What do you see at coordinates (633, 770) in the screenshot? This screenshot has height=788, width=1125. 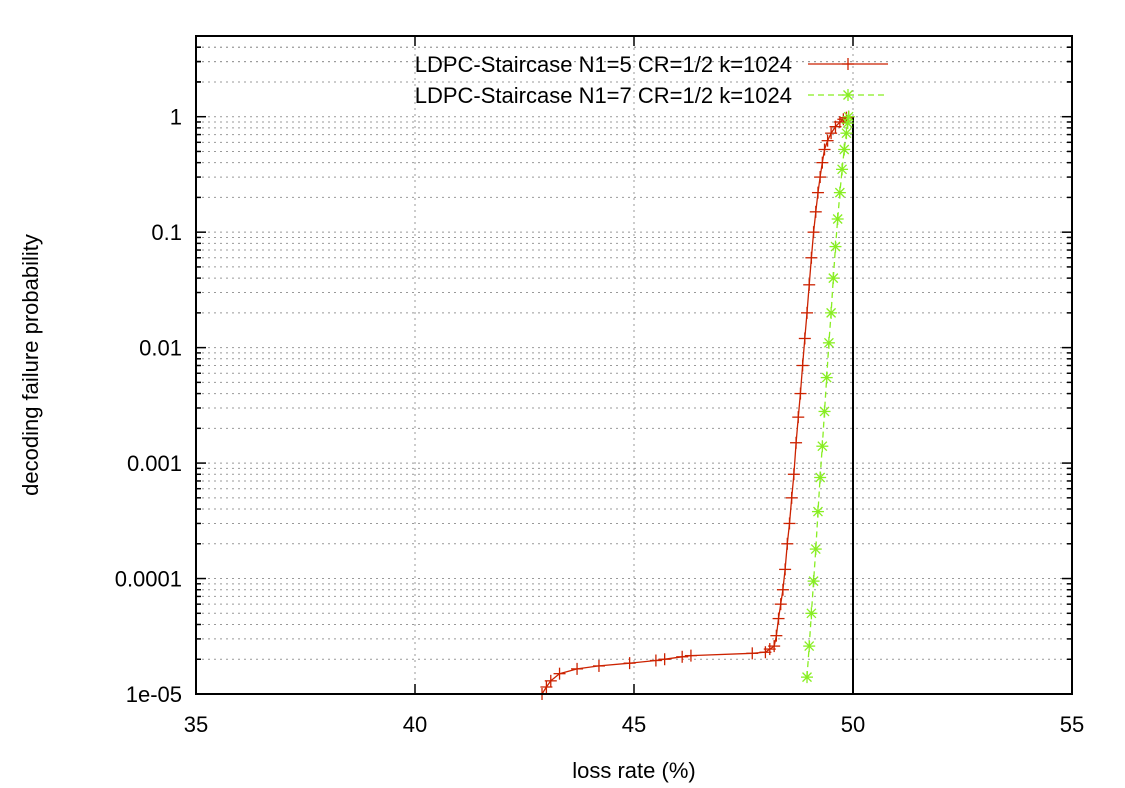 I see `x-axis-label: loss rate (%)` at bounding box center [633, 770].